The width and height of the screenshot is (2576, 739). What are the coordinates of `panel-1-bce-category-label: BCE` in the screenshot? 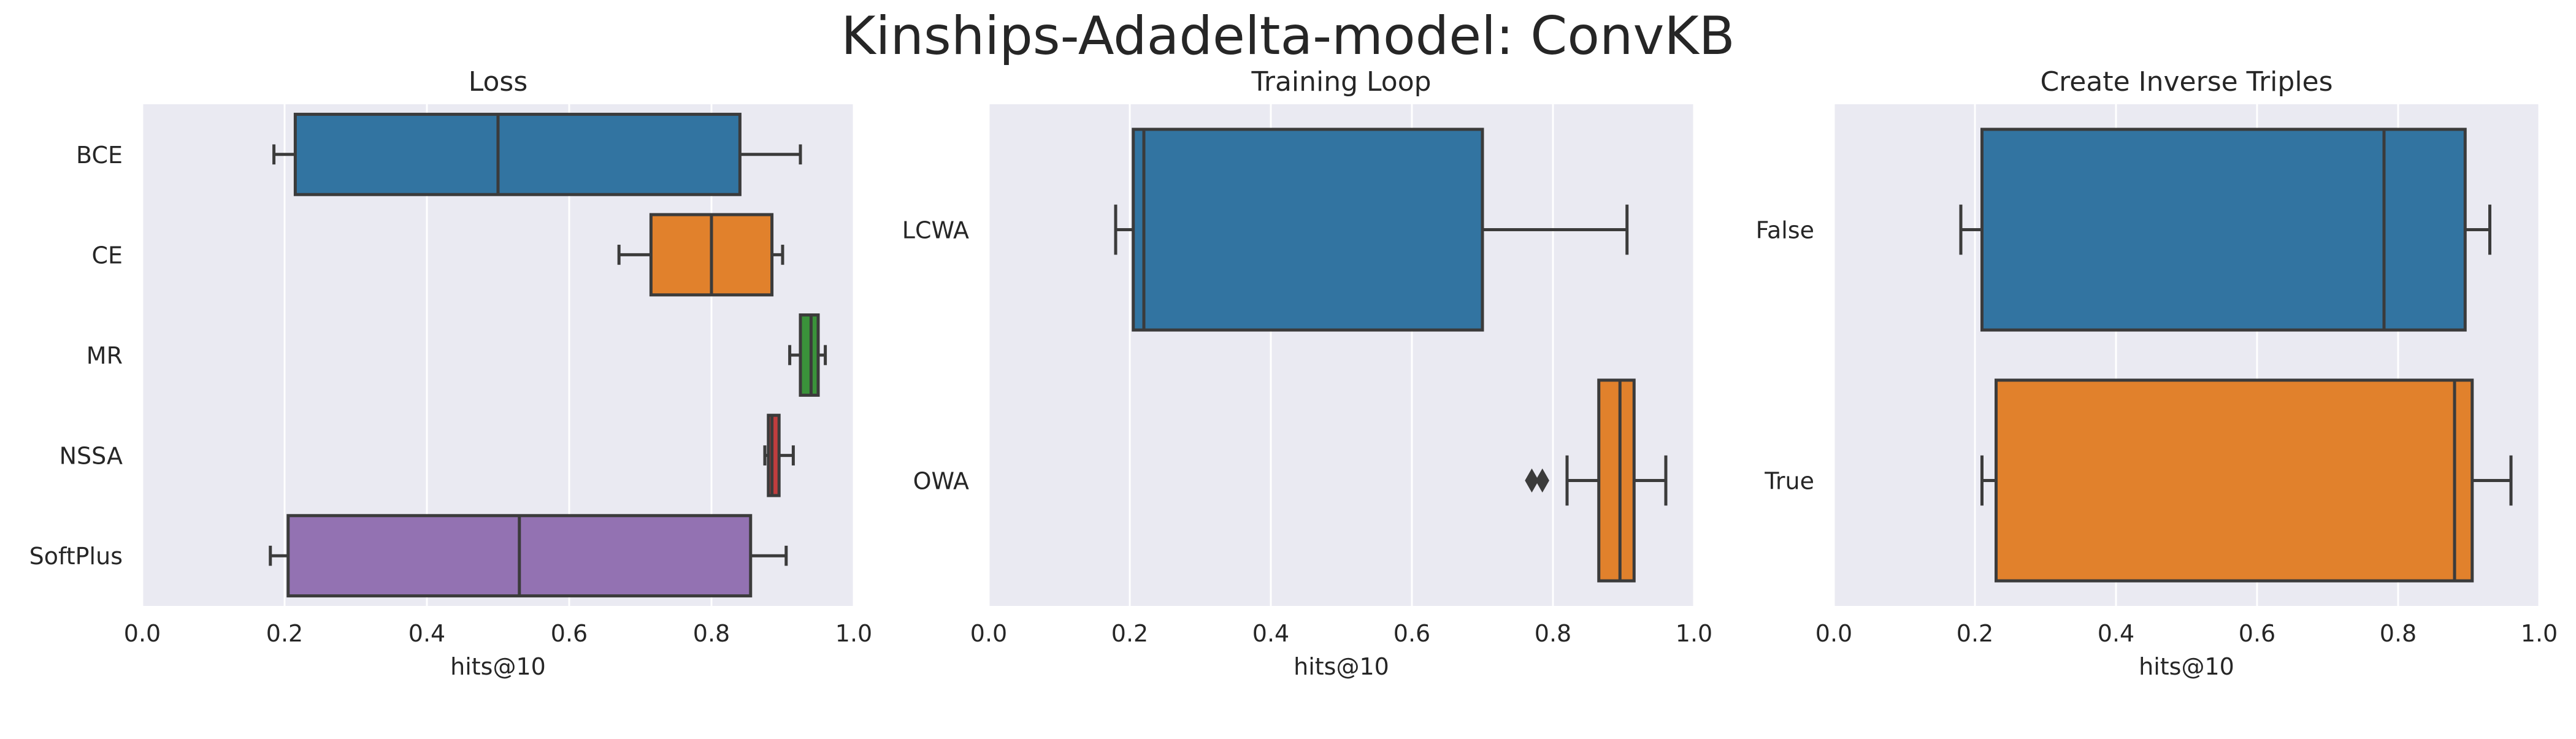 It's located at (99, 155).